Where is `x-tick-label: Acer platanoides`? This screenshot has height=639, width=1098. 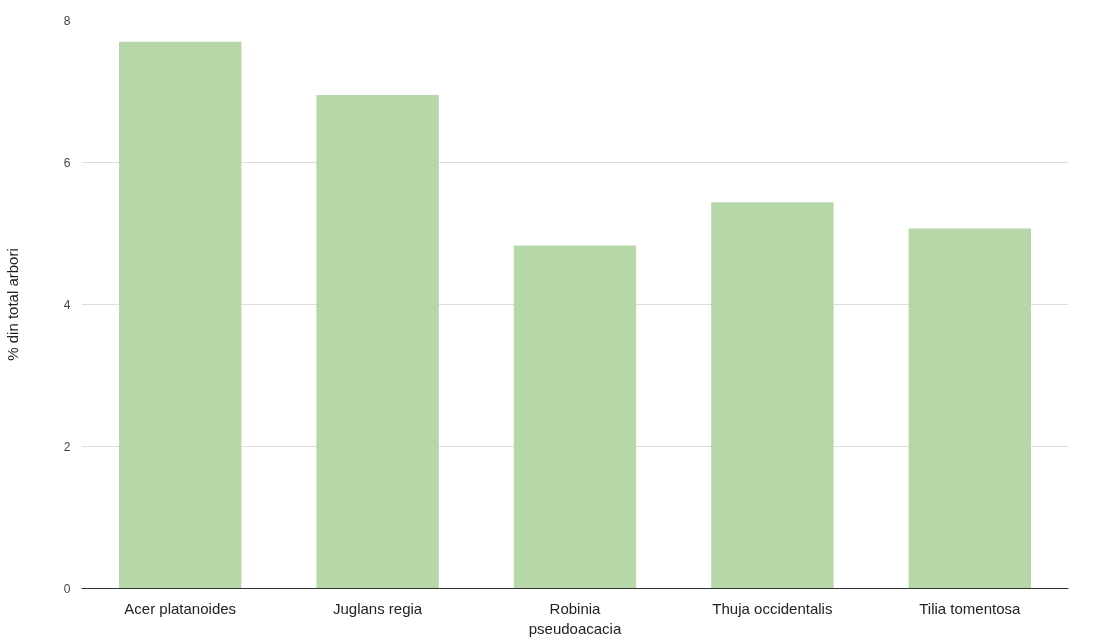 x-tick-label: Acer platanoides is located at coordinates (180, 608).